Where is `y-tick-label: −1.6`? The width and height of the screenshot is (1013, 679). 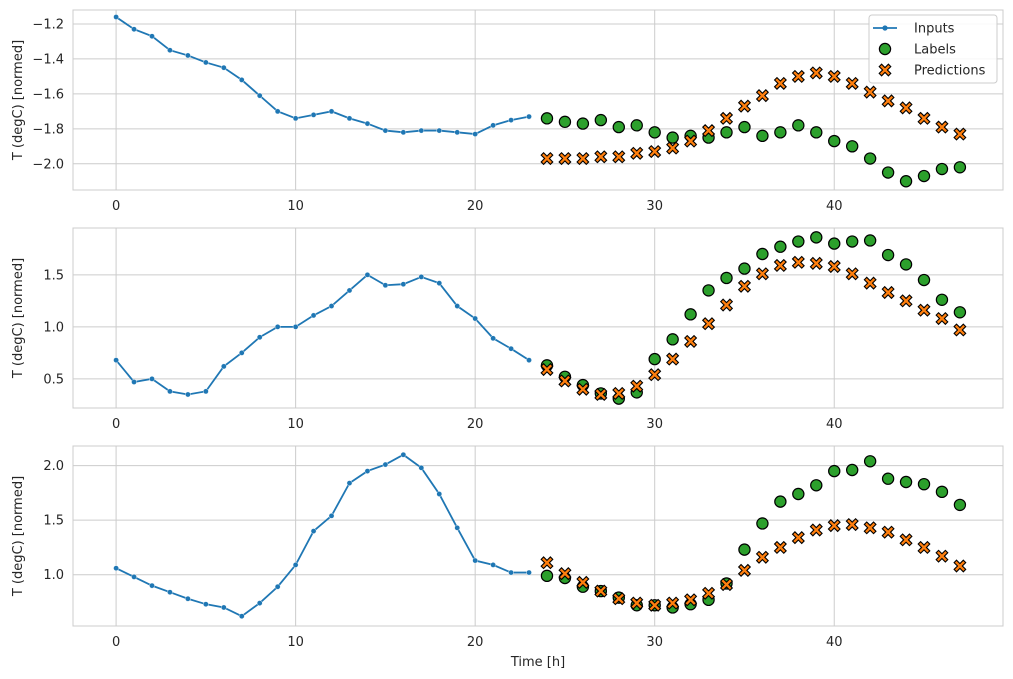 y-tick-label: −1.6 is located at coordinates (48, 94).